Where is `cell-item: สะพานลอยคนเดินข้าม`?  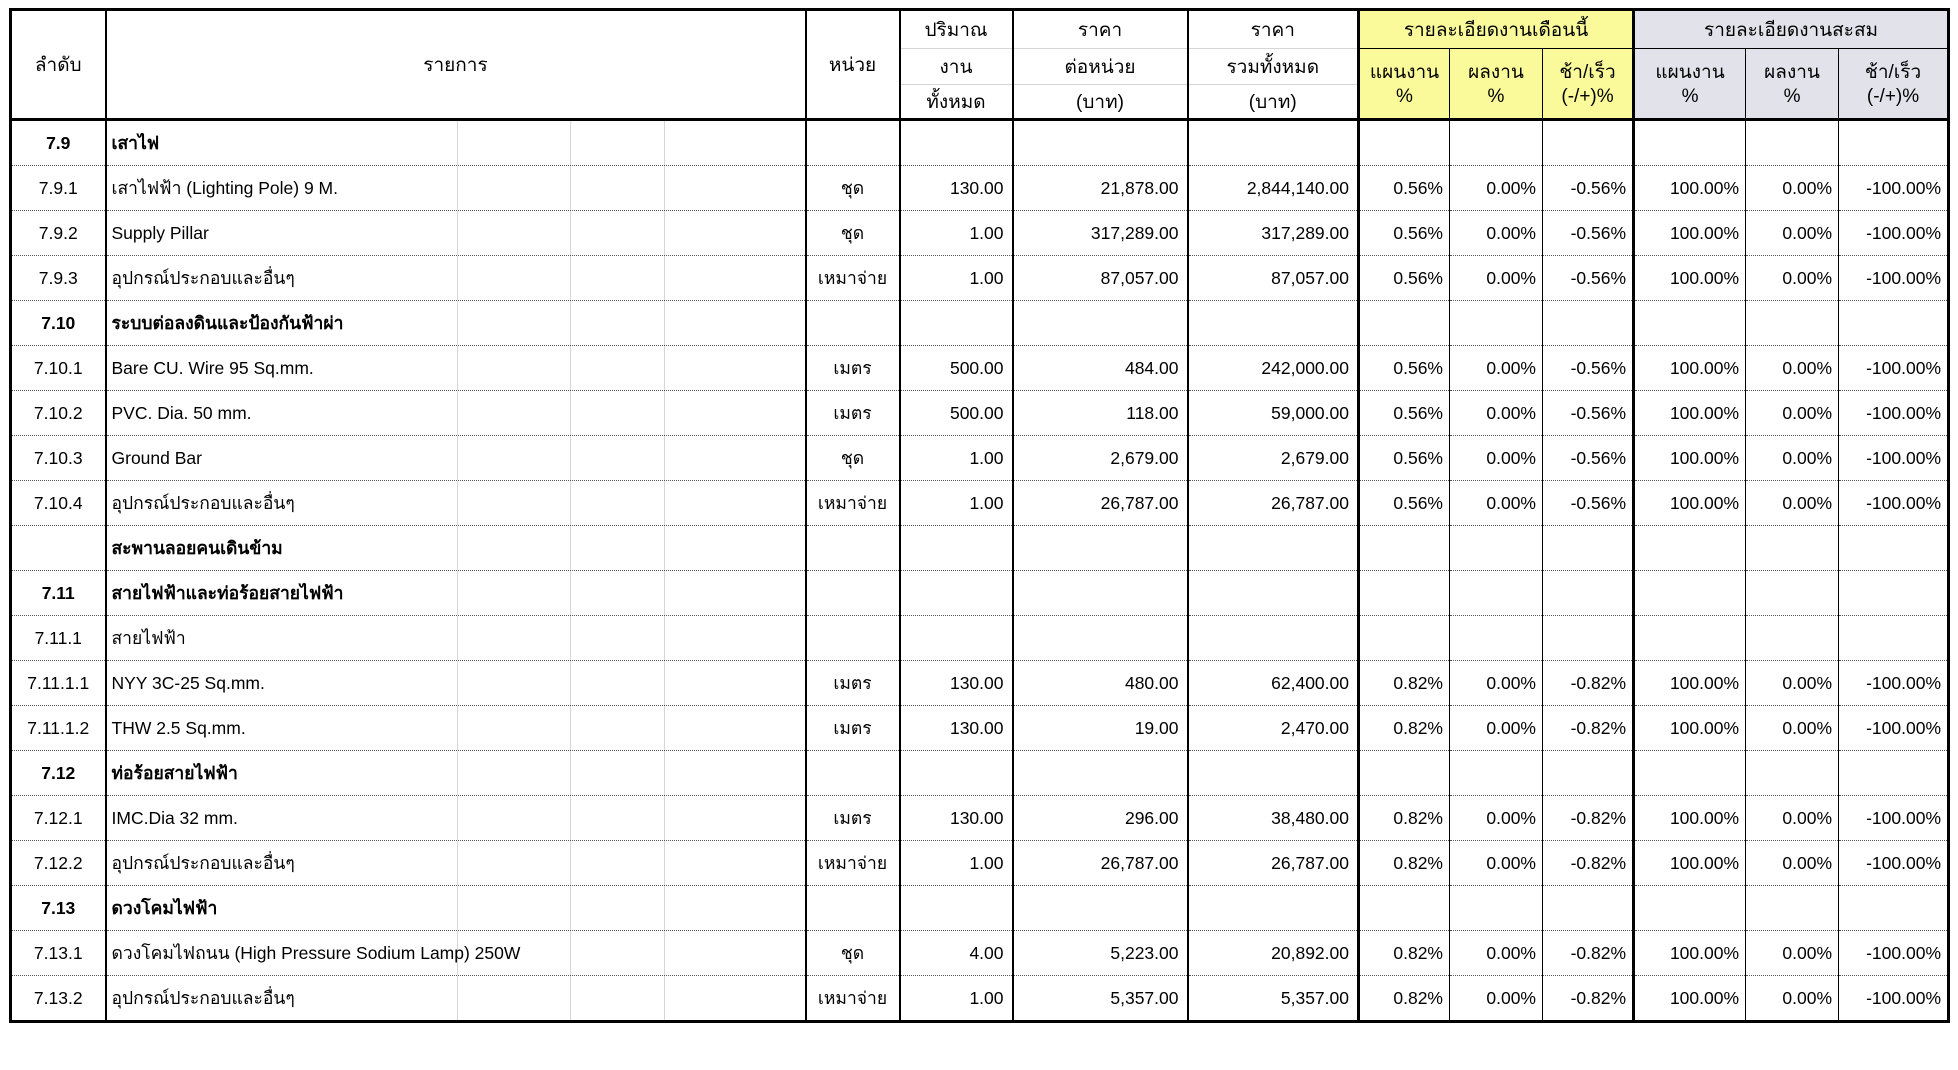 cell-item: สะพานลอยคนเดินข้าม is located at coordinates (455, 548).